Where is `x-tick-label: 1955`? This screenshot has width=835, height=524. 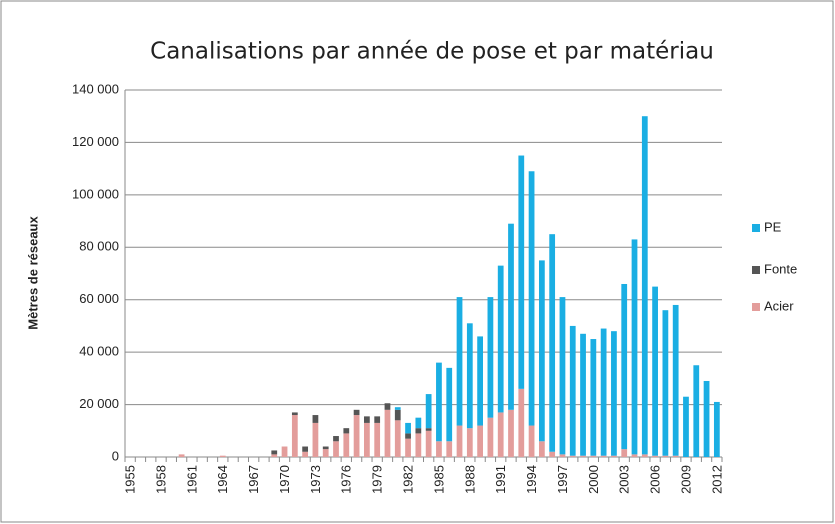 x-tick-label: 1955 is located at coordinates (130, 479).